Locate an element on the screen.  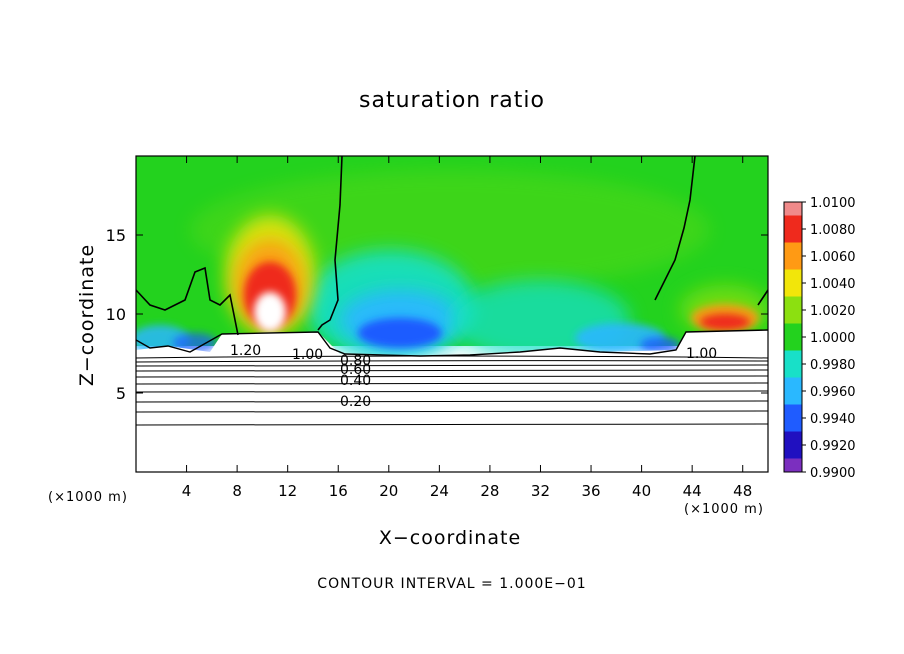
chart-title: saturation ratio is located at coordinates (452, 100).